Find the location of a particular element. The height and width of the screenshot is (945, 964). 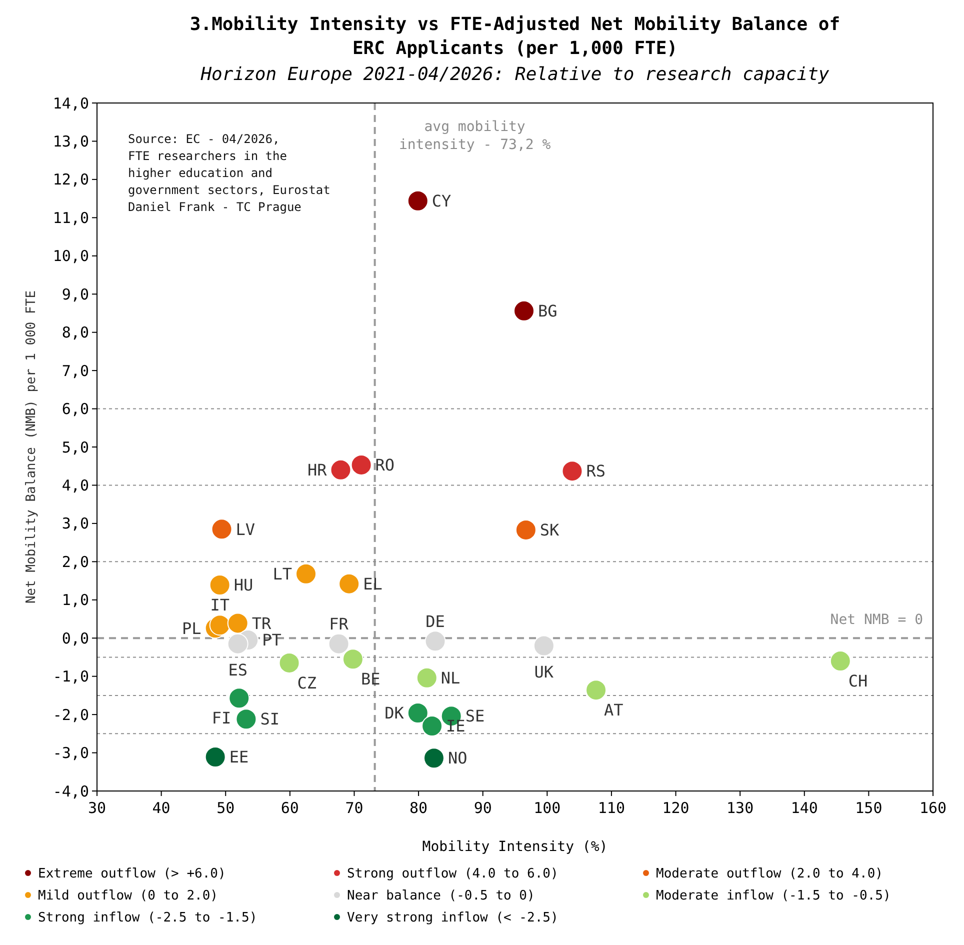

annotation: EL is located at coordinates (372, 584).